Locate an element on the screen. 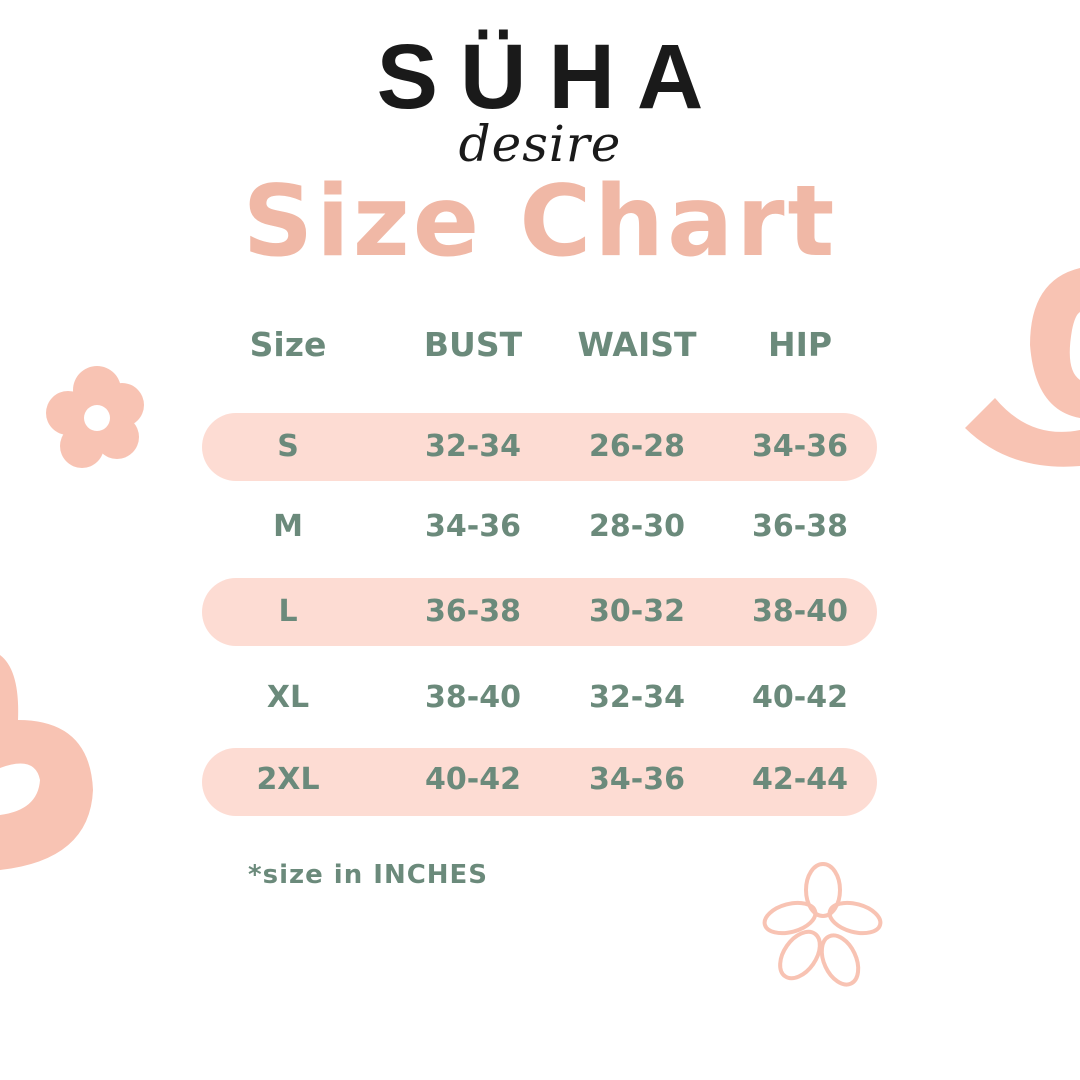  size-label: M is located at coordinates (288, 526).